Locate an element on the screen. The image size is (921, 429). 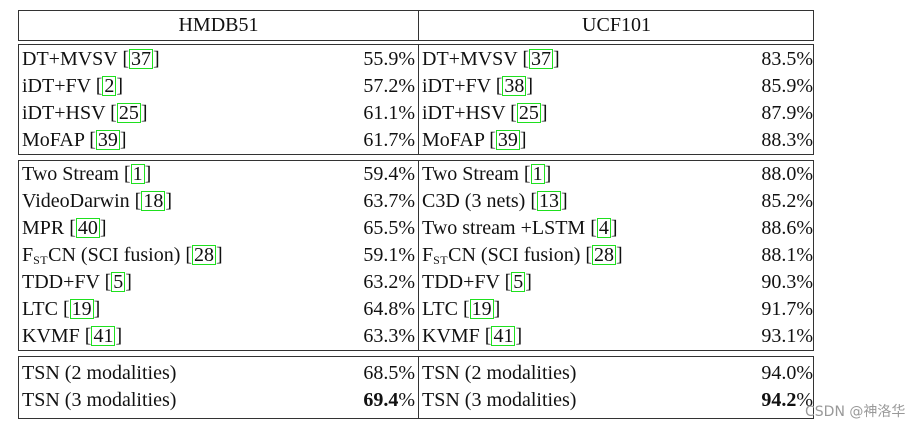
accuracy-number: 69.4 is located at coordinates (381, 400).